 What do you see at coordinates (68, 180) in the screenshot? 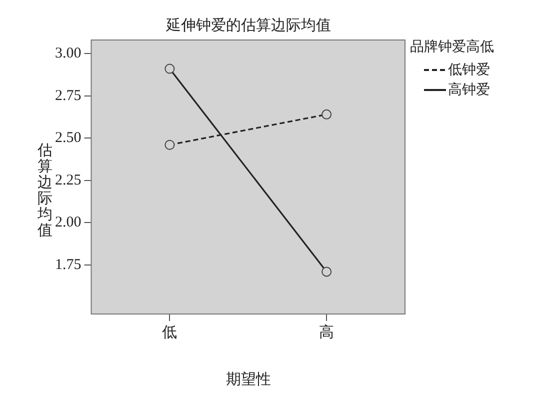
I see `y-tick-label: 2.25` at bounding box center [68, 180].